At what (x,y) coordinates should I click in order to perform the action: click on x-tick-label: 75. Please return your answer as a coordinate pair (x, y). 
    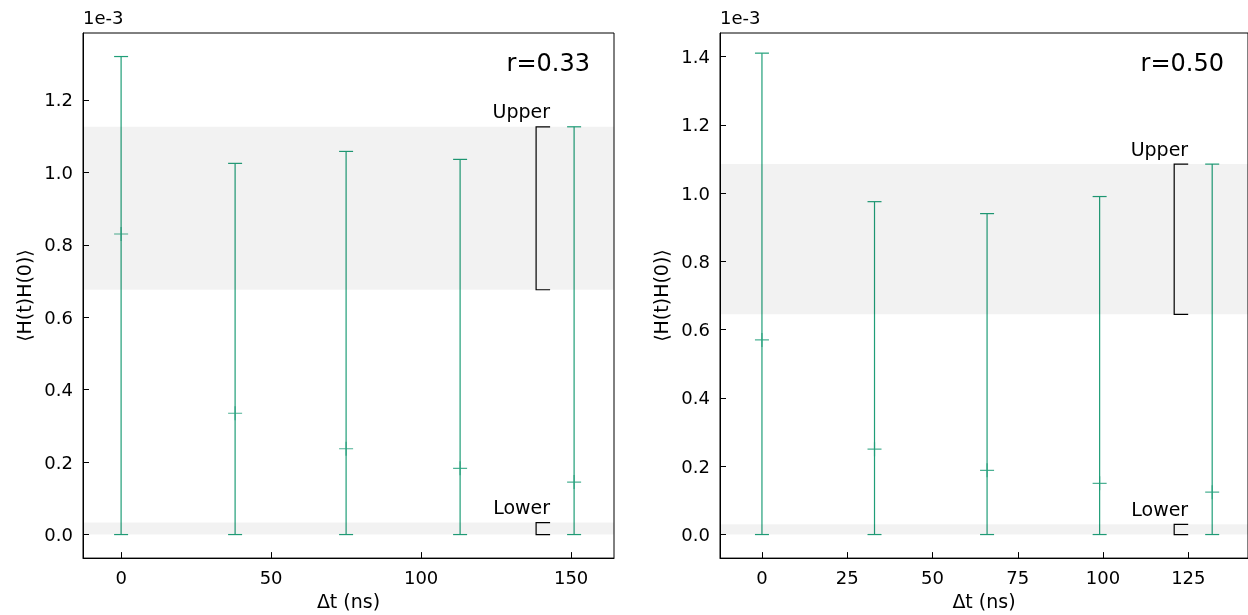
    Looking at the image, I should click on (1018, 577).